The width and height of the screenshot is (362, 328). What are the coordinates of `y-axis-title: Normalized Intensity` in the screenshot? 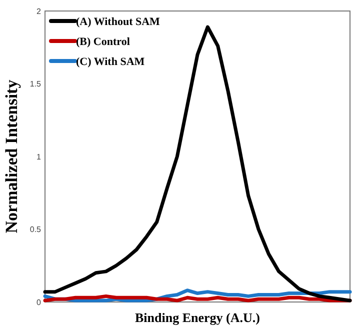 It's located at (11, 156).